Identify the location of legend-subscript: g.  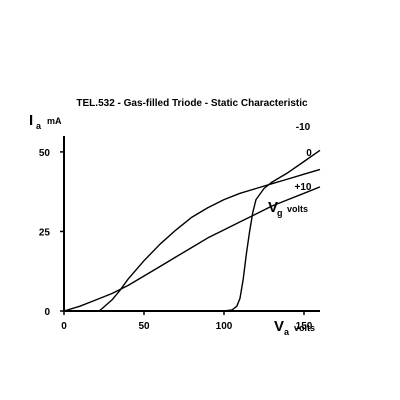
(280, 213).